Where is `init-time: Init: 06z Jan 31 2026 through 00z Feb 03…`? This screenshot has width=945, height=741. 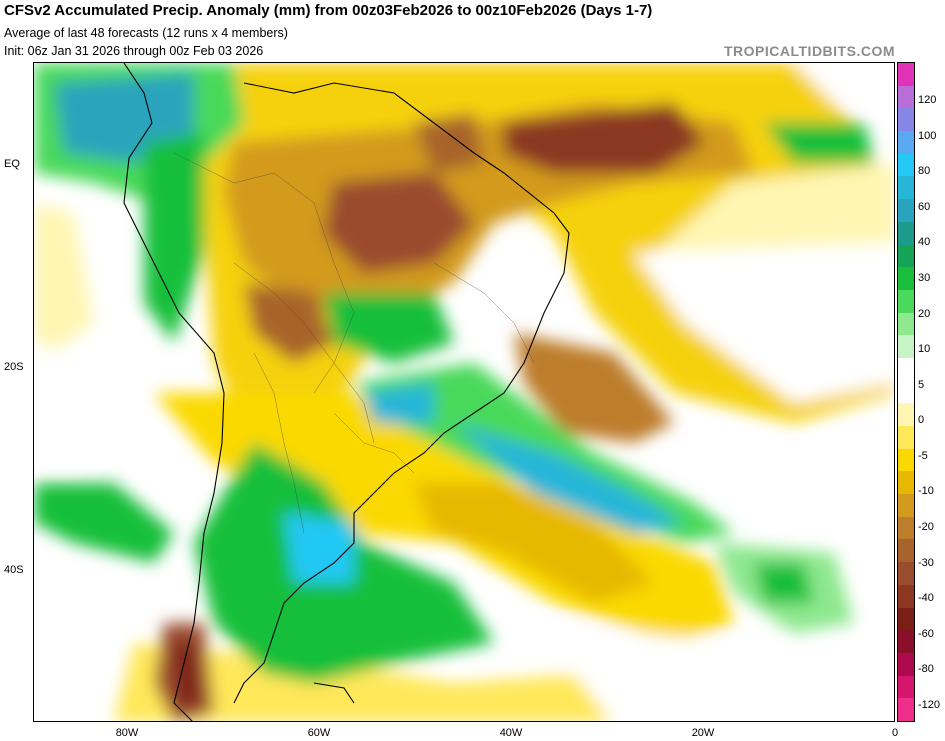 init-time: Init: 06z Jan 31 2026 through 00z Feb 03… is located at coordinates (134, 51).